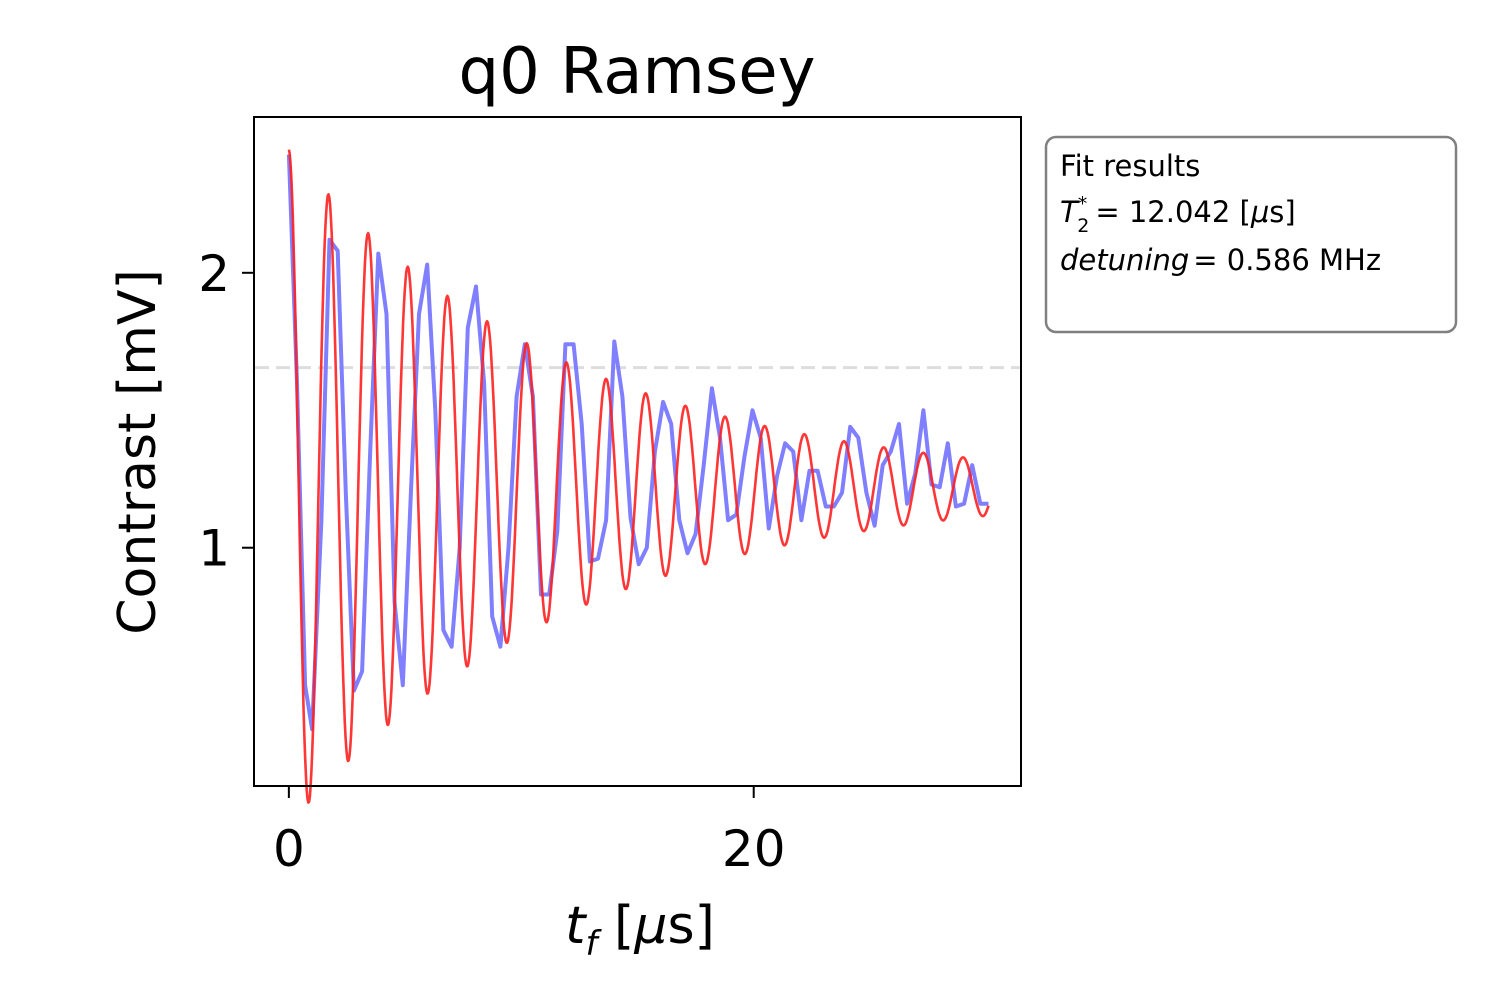 The height and width of the screenshot is (1000, 1500). Describe the element at coordinates (1220, 260) in the screenshot. I see `legend-detuning-line: detuning = 0.586 MHz` at that location.